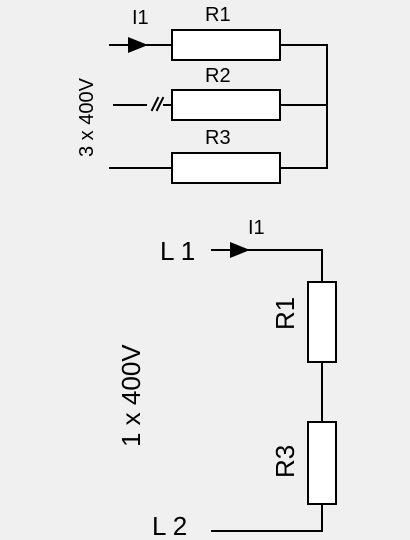 Image resolution: width=410 pixels, height=540 pixels. I want to click on bottom-current-label: I1, so click(256, 228).